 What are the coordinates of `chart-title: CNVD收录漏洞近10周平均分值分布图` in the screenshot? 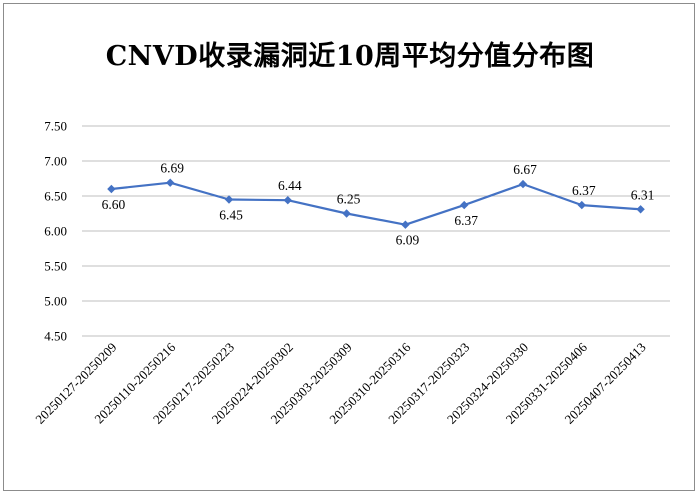 It's located at (350, 56).